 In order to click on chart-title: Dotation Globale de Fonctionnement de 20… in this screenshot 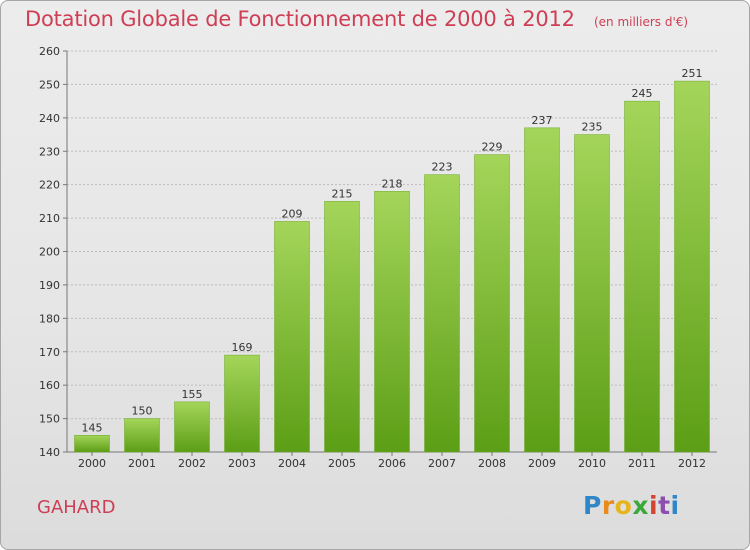, I will do `click(300, 19)`.